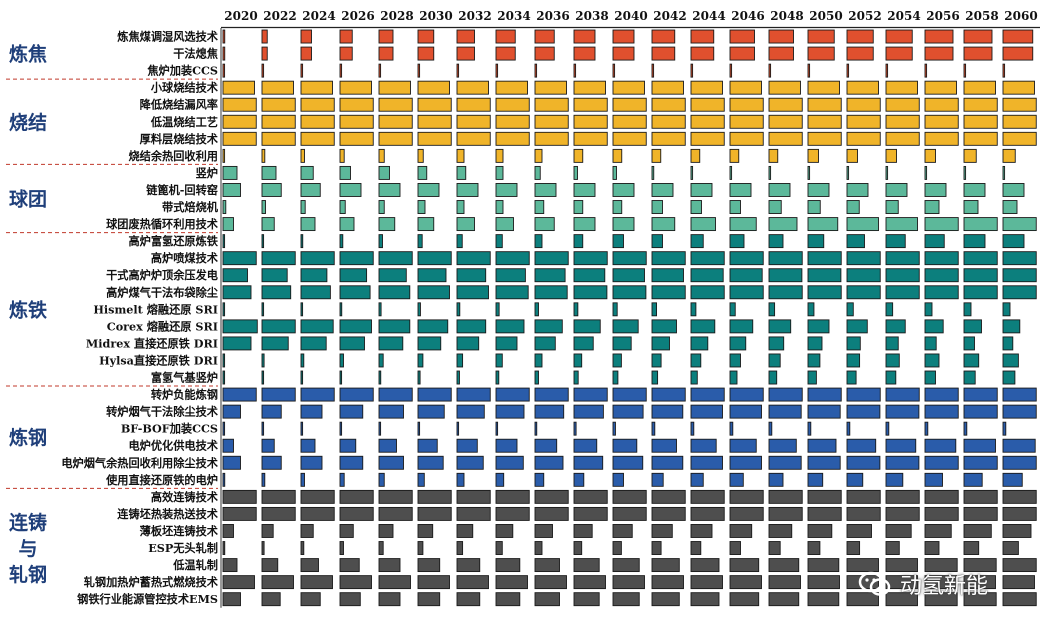 Image resolution: width=1047 pixels, height=634 pixels. What do you see at coordinates (173, 241) in the screenshot?
I see `row-label: 高炉富氢还原炼铁` at bounding box center [173, 241].